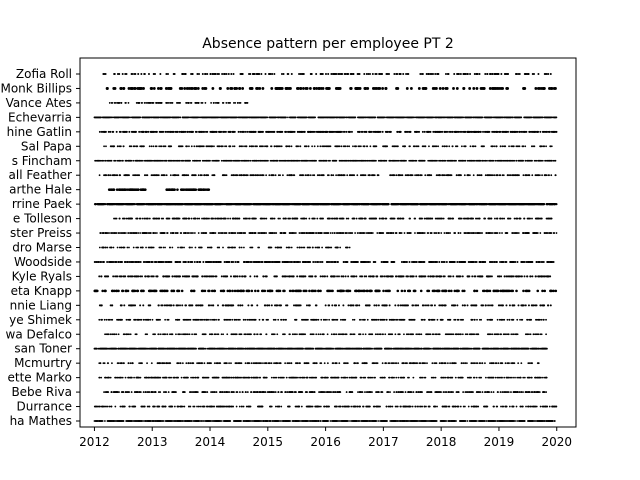 The width and height of the screenshot is (640, 480). Describe the element at coordinates (41, 175) in the screenshot. I see `y-tick-label: all Feather` at that location.